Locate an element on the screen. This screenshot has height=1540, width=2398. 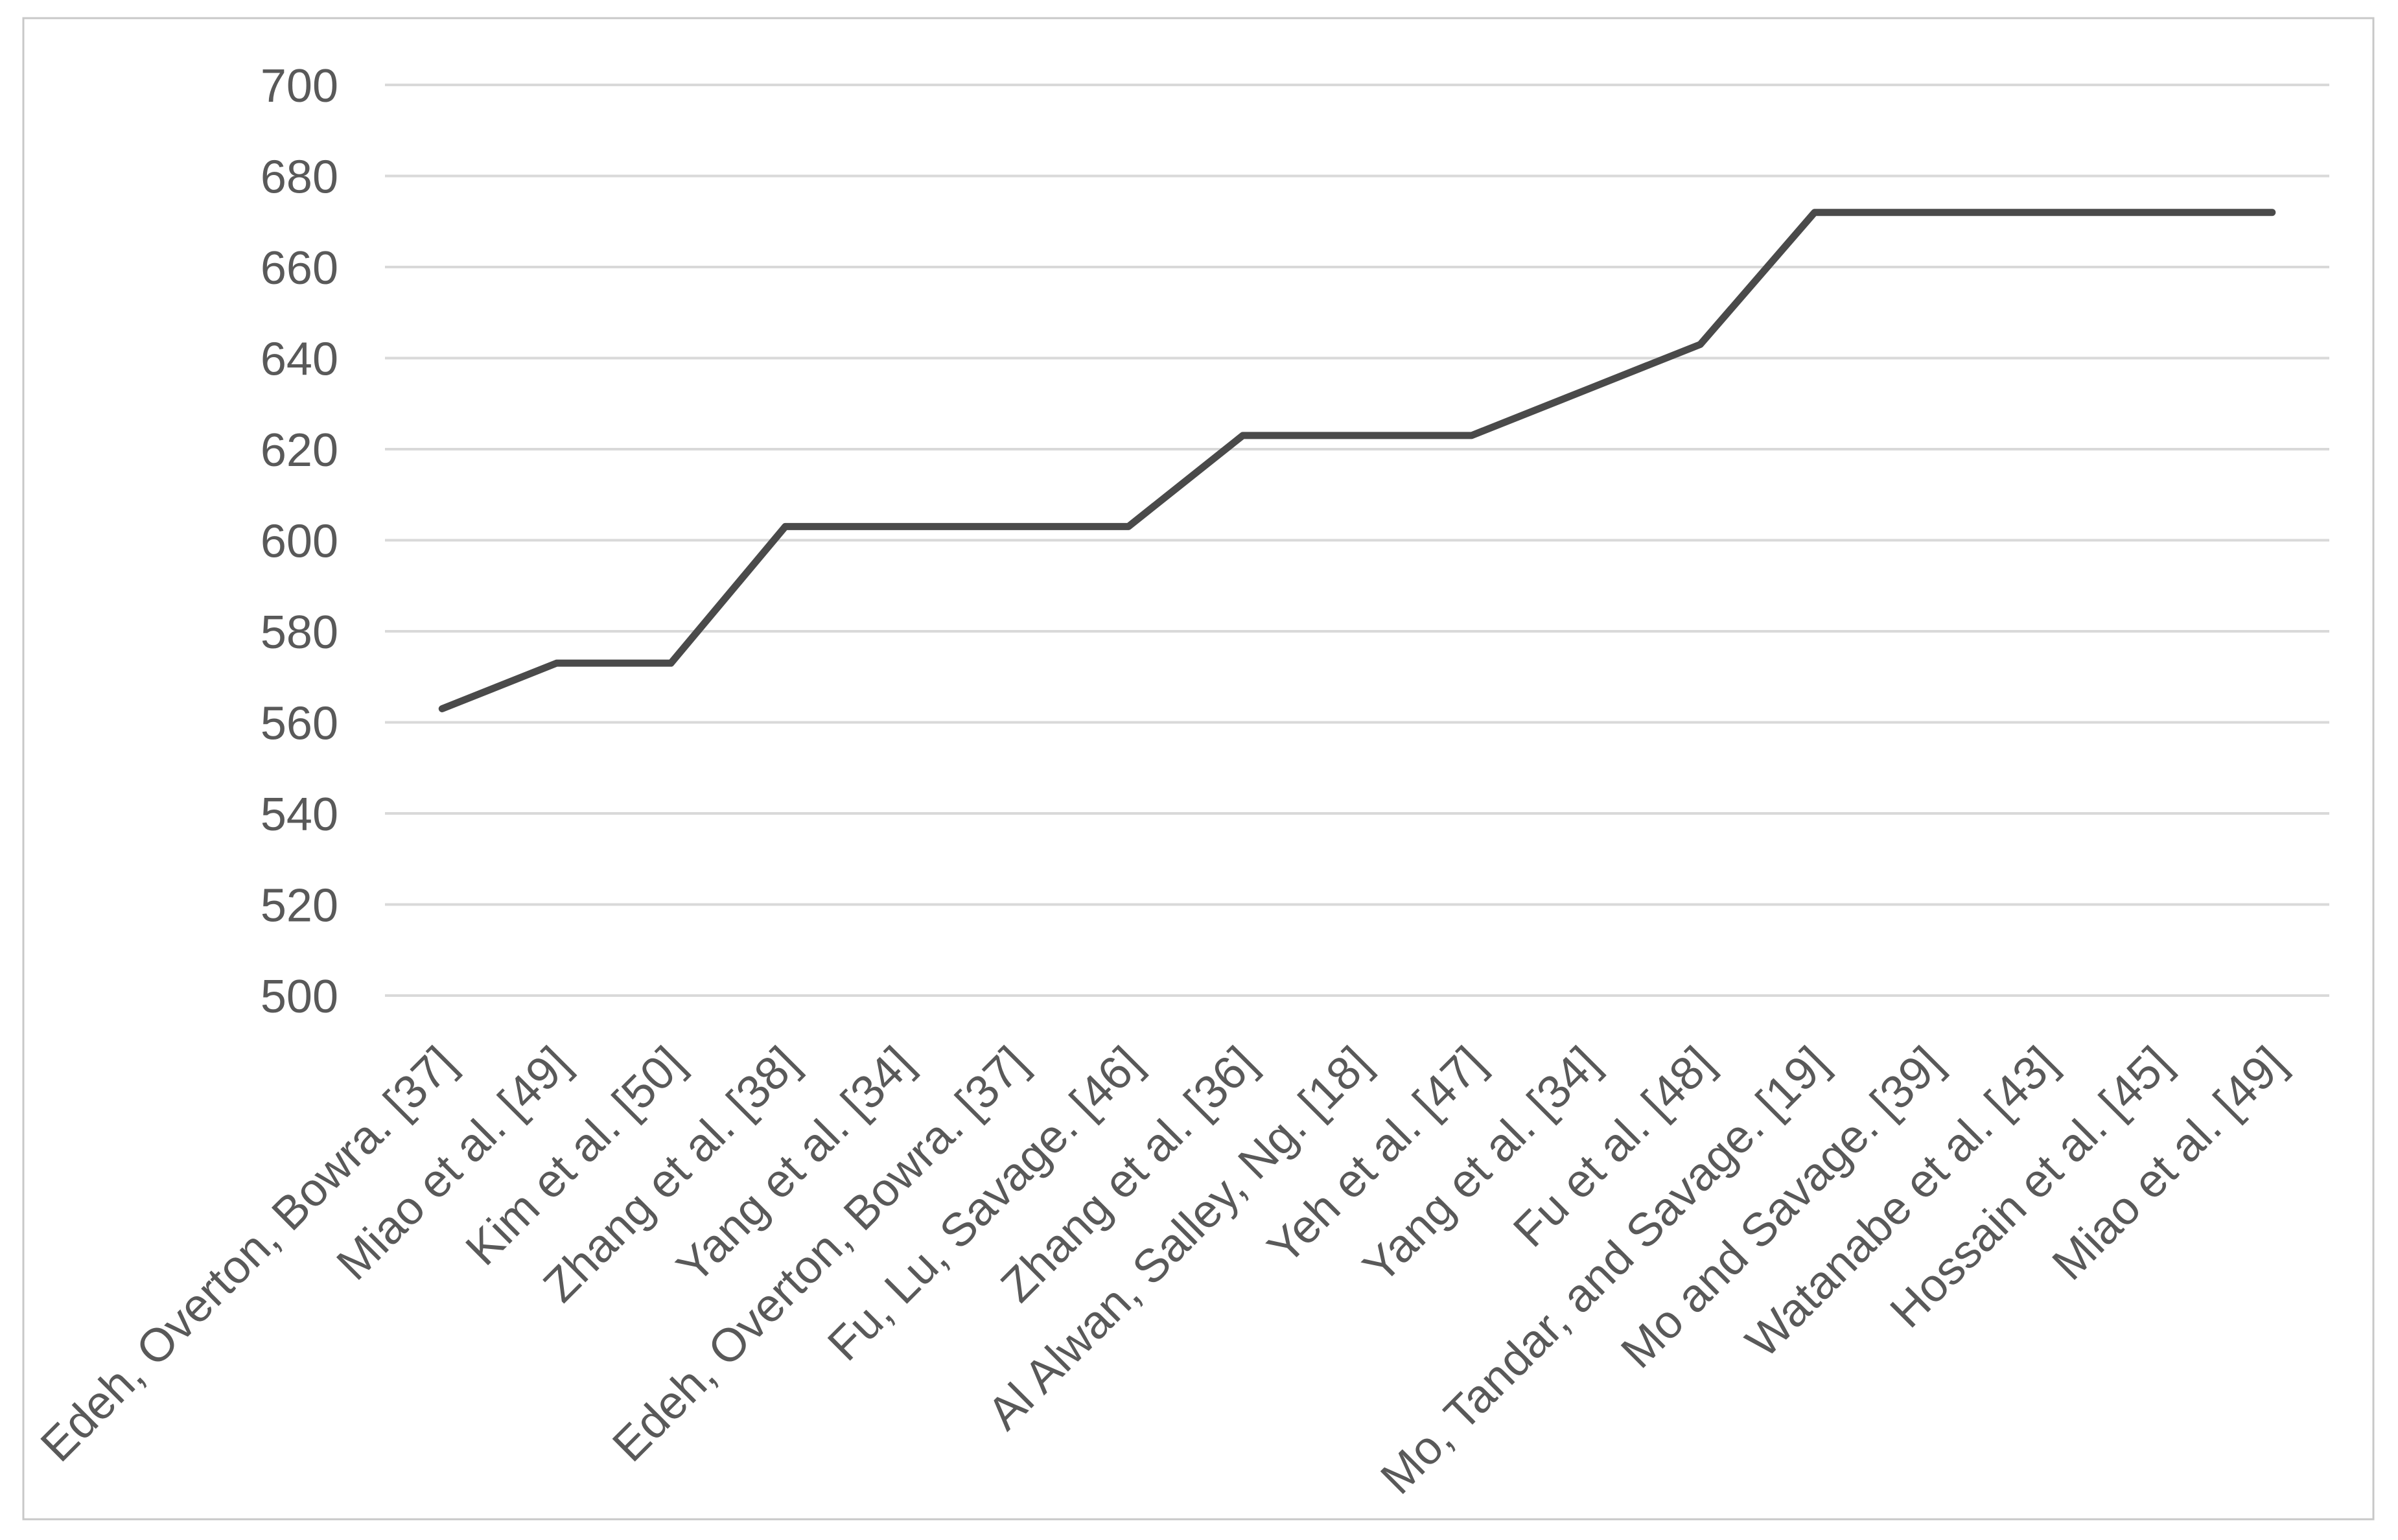
y-tick-label-660: 660 is located at coordinates (300, 268).